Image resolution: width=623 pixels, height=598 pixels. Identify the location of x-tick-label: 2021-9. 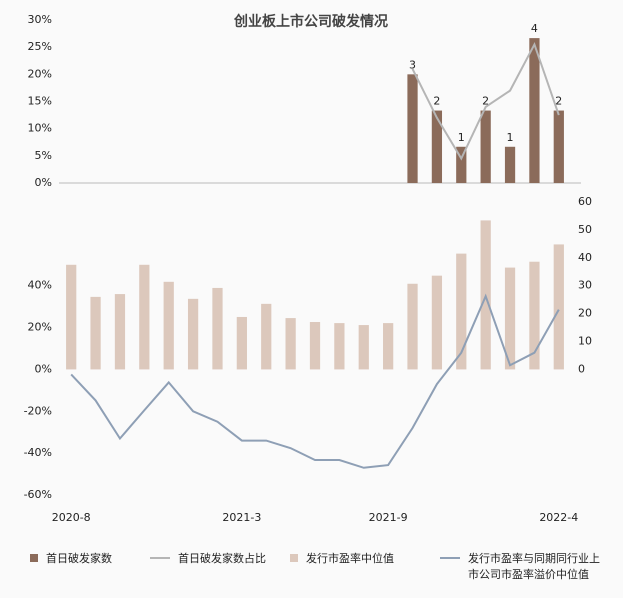
(388, 517).